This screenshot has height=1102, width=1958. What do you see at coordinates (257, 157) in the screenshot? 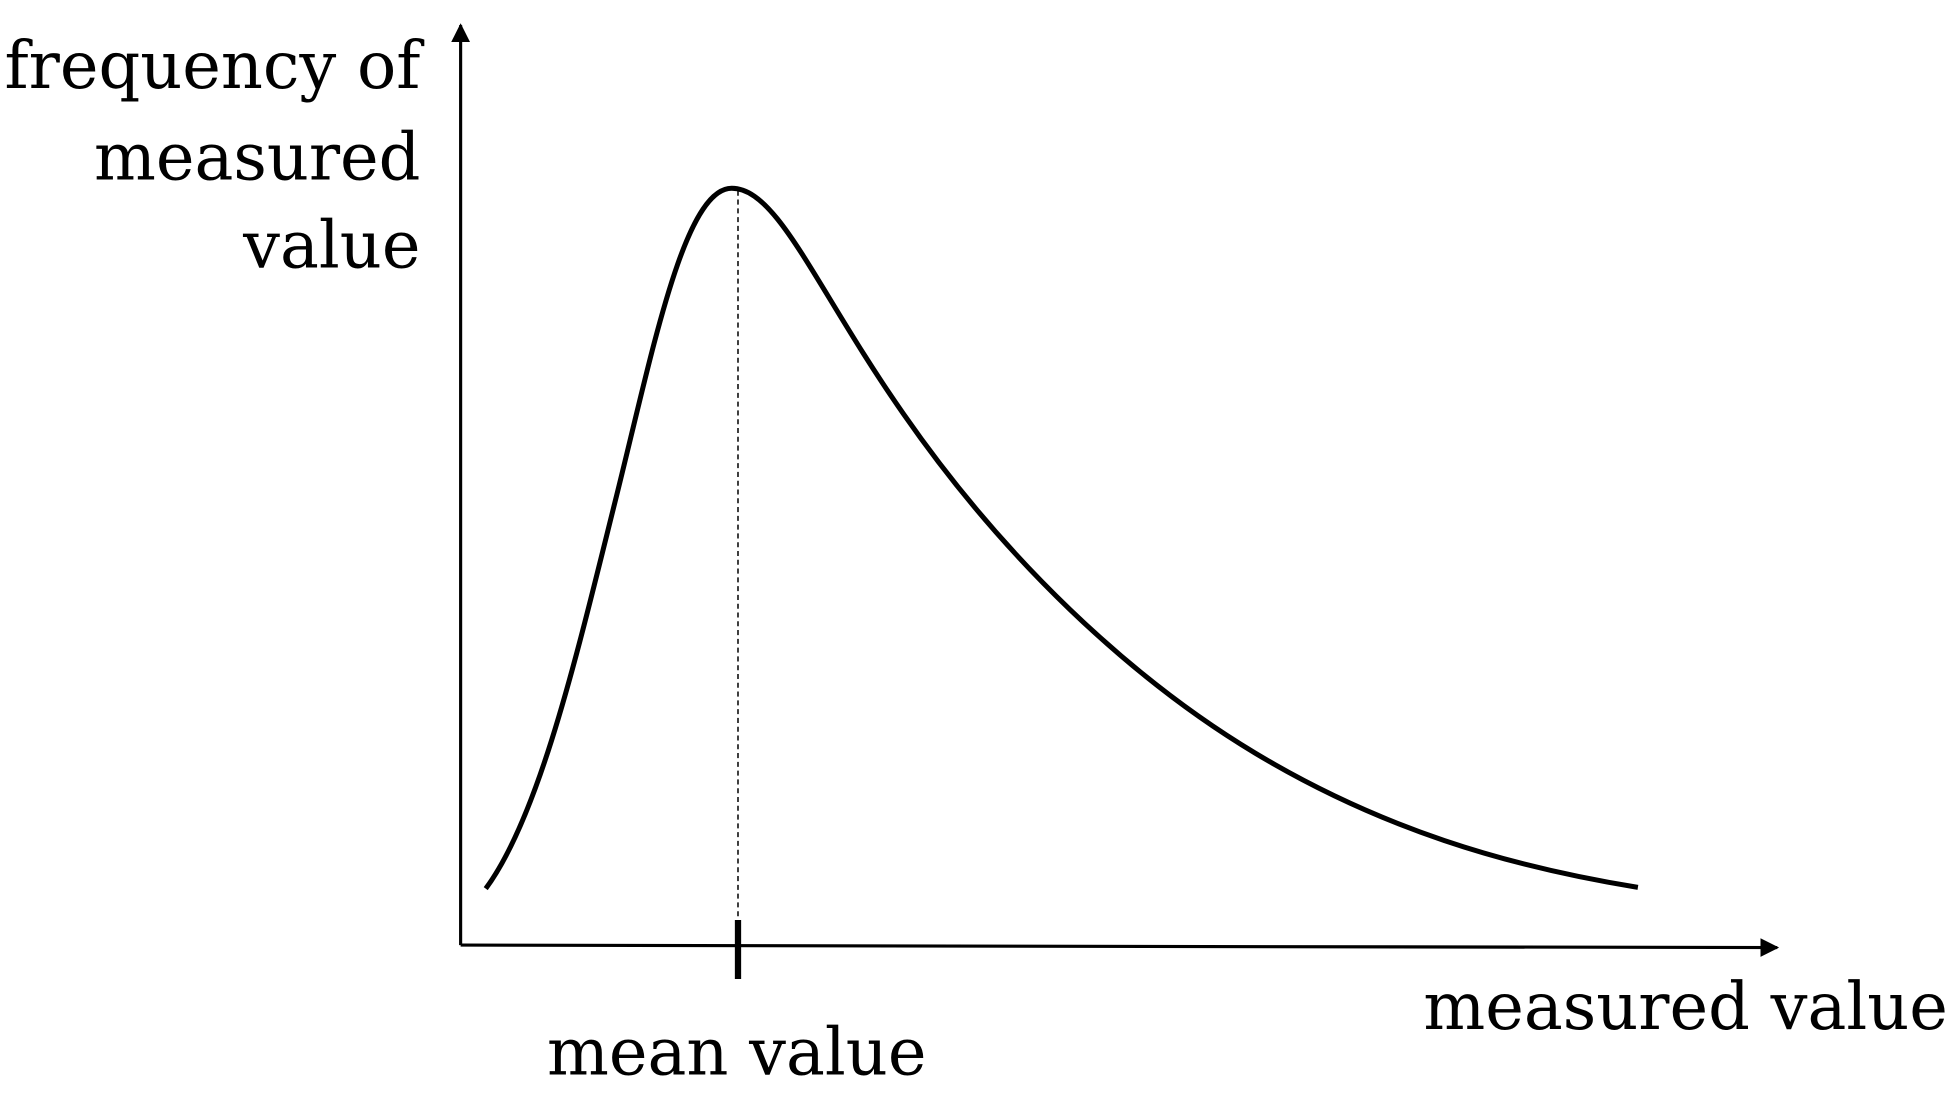
I see `y-axis-label: measured` at bounding box center [257, 157].